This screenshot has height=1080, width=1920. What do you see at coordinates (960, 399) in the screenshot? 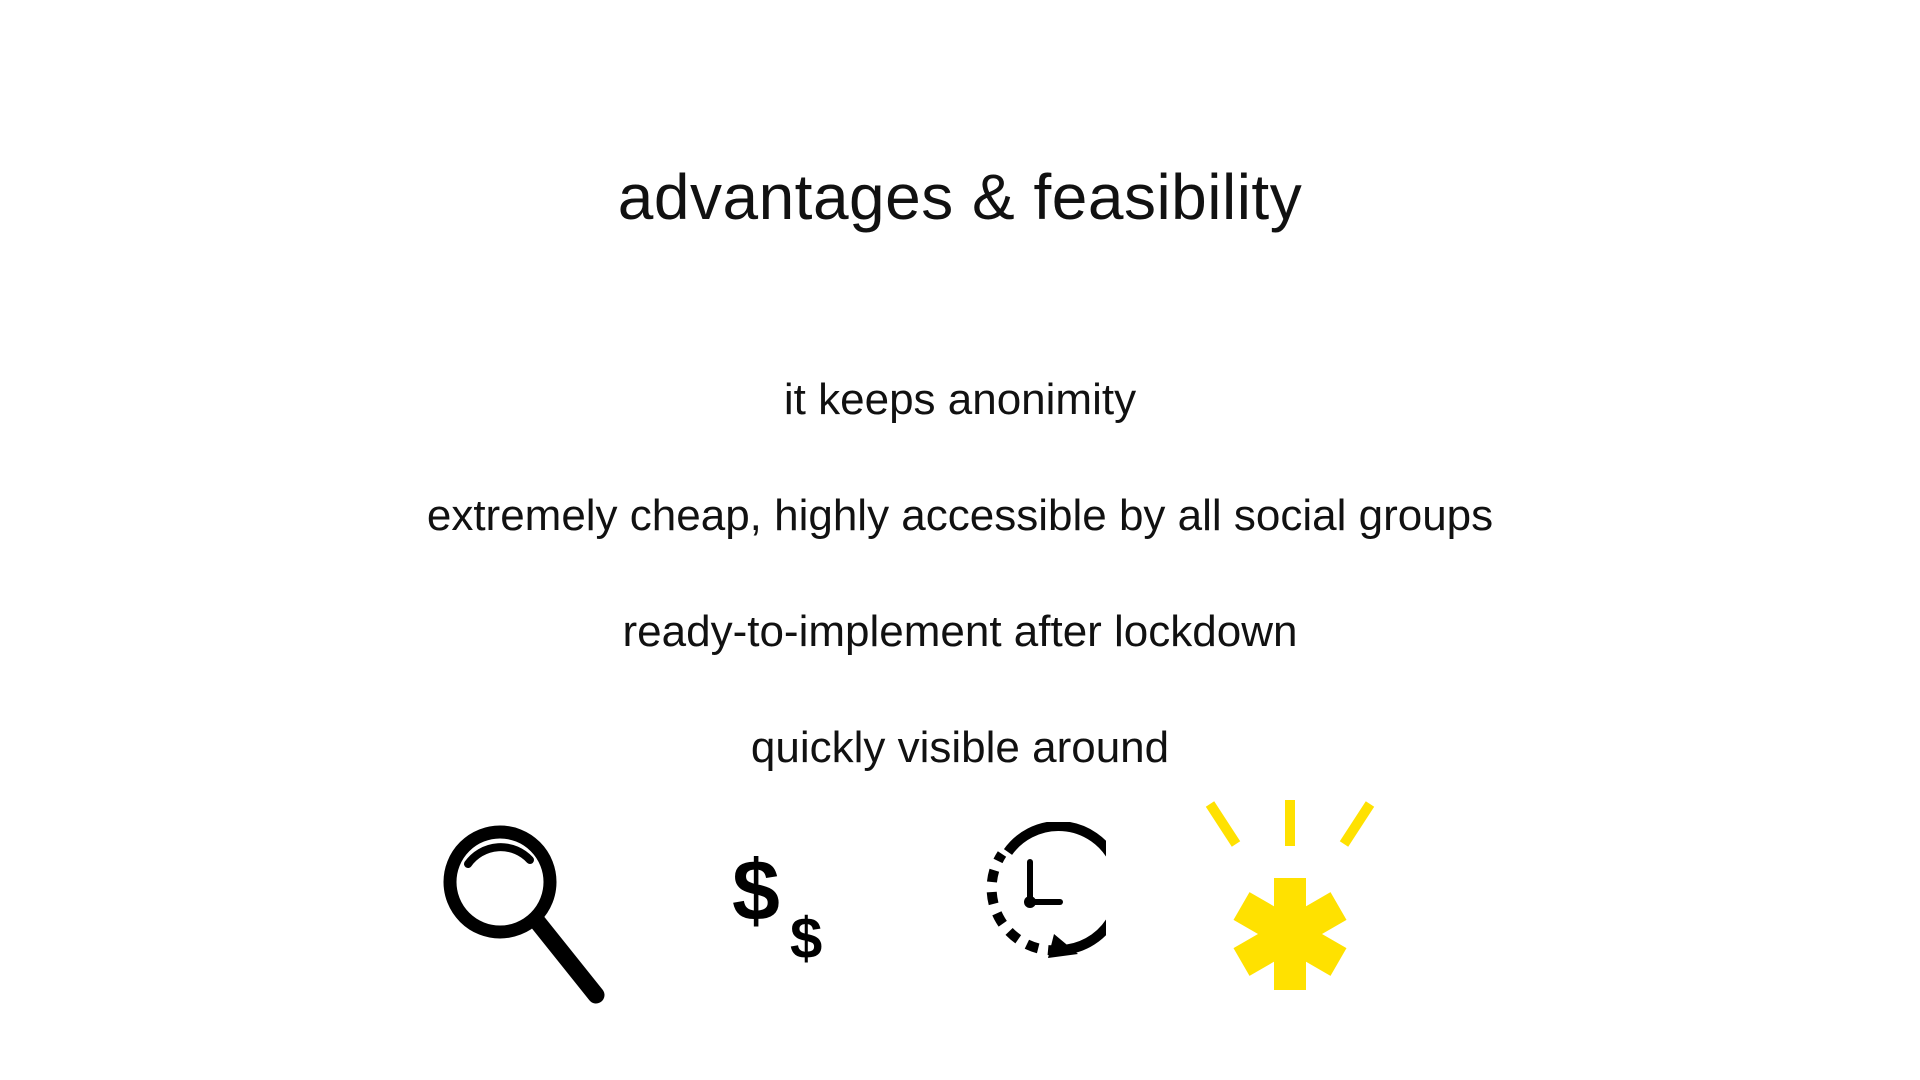
I see `bullet-item: it keeps anonimity` at bounding box center [960, 399].